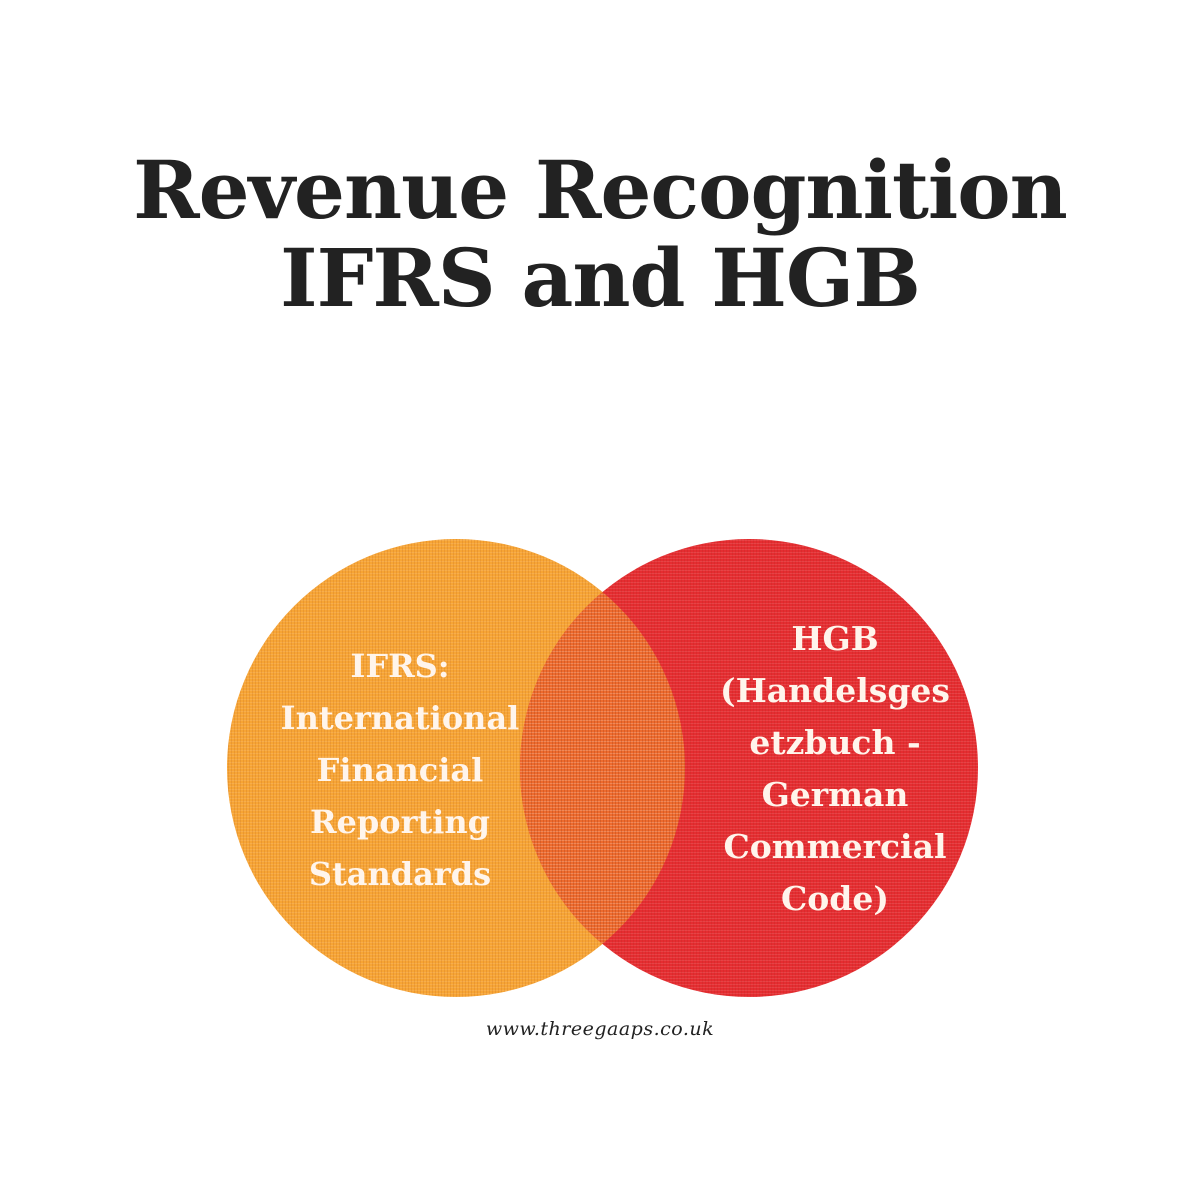  Describe the element at coordinates (600, 190) in the screenshot. I see `title-line-1: Revenue Recognition` at that location.